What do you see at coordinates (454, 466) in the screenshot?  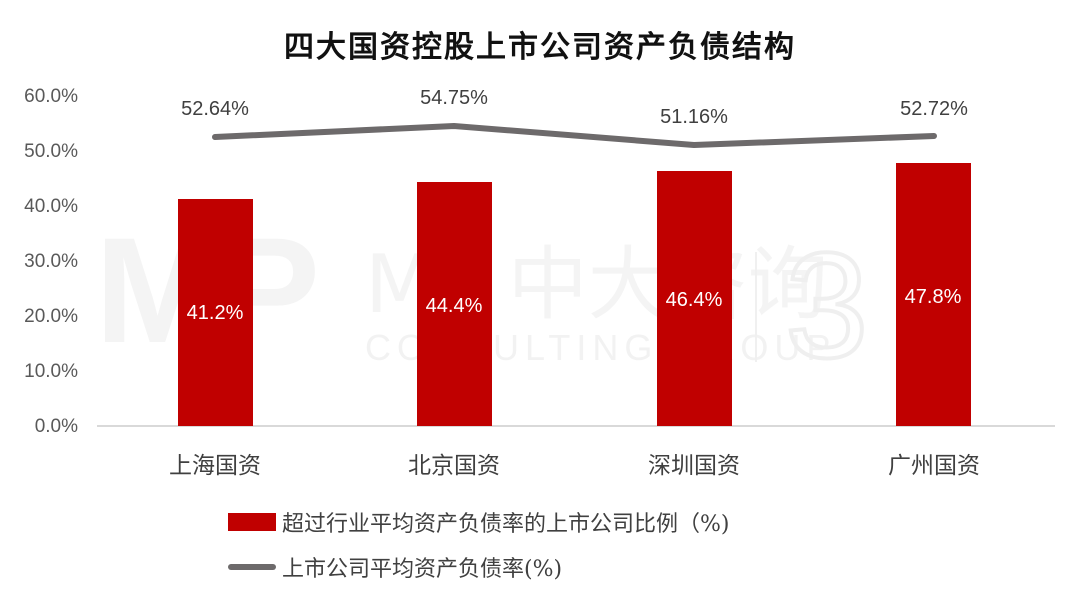 I see `x-label-beijing: 北京国资` at bounding box center [454, 466].